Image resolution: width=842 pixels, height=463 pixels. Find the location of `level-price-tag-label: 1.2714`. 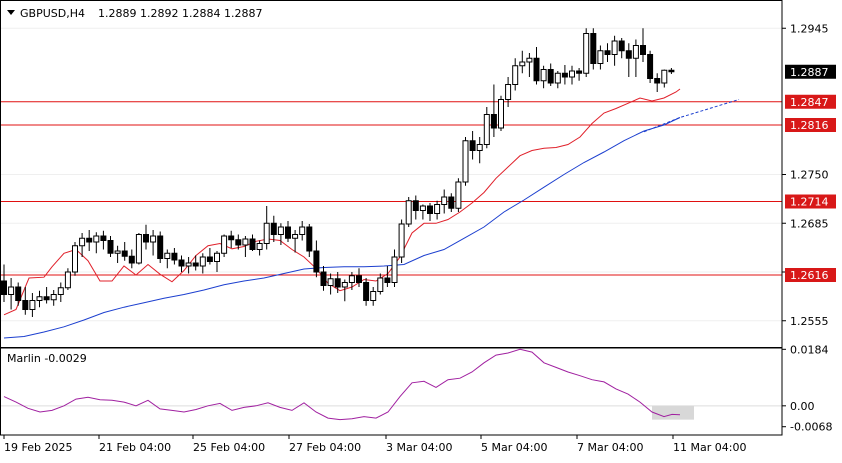

level-price-tag-label: 1.2714 is located at coordinates (809, 202).